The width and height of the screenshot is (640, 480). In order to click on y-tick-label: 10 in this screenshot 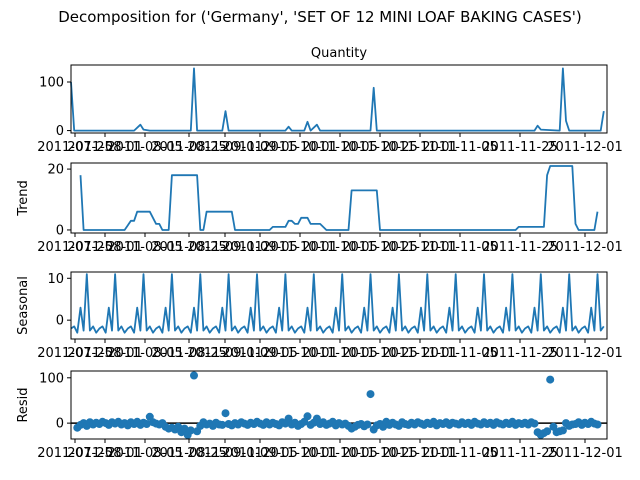, I will do `click(55, 279)`.